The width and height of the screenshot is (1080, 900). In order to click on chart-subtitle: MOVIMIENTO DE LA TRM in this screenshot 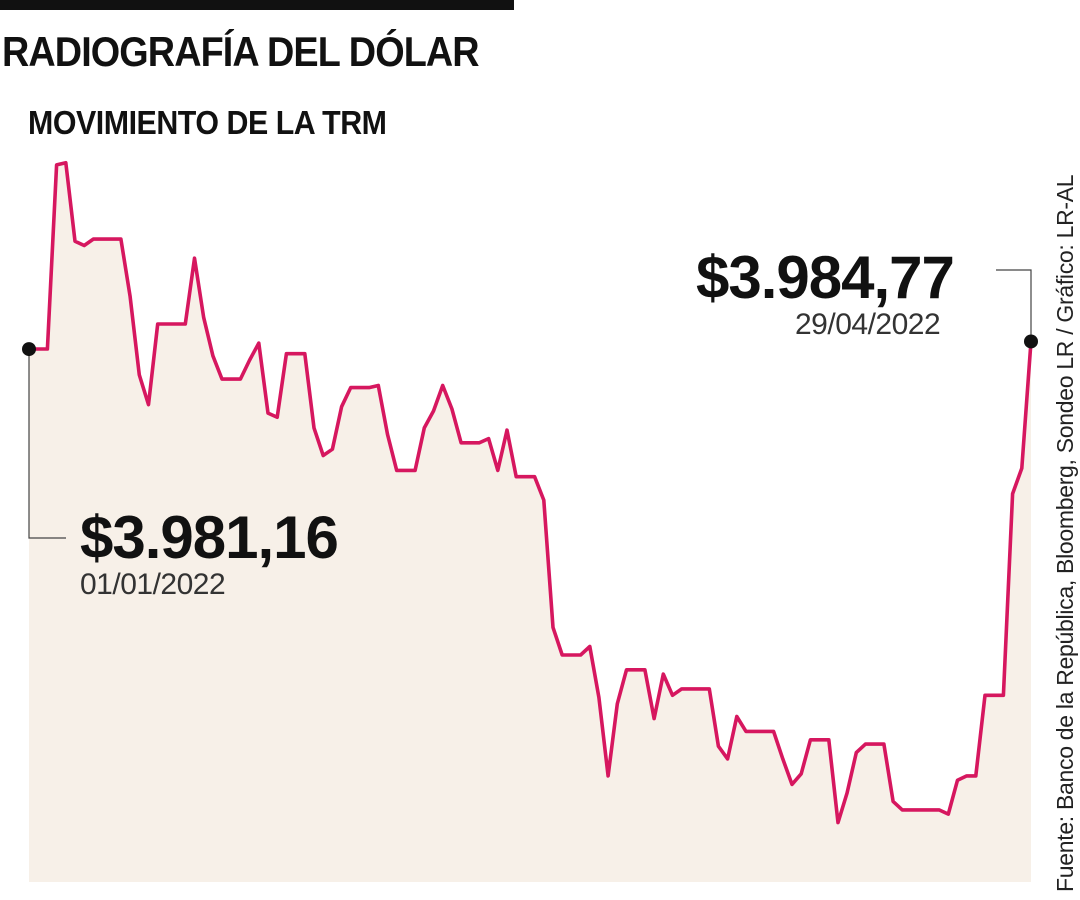, I will do `click(207, 122)`.